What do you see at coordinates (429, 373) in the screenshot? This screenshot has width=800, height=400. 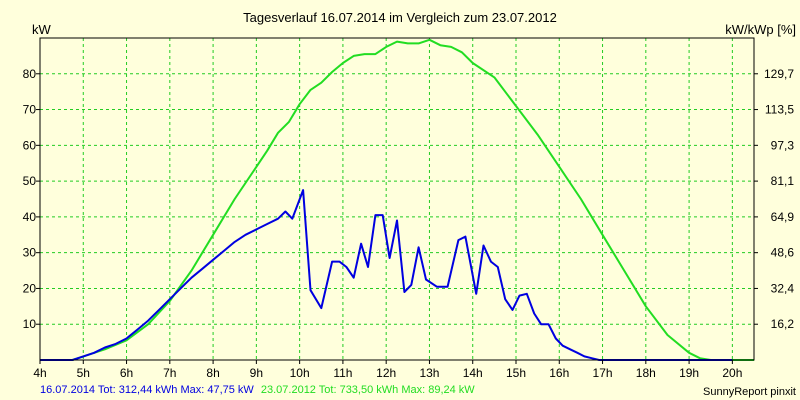 I see `x-tick-label: 13h` at bounding box center [429, 373].